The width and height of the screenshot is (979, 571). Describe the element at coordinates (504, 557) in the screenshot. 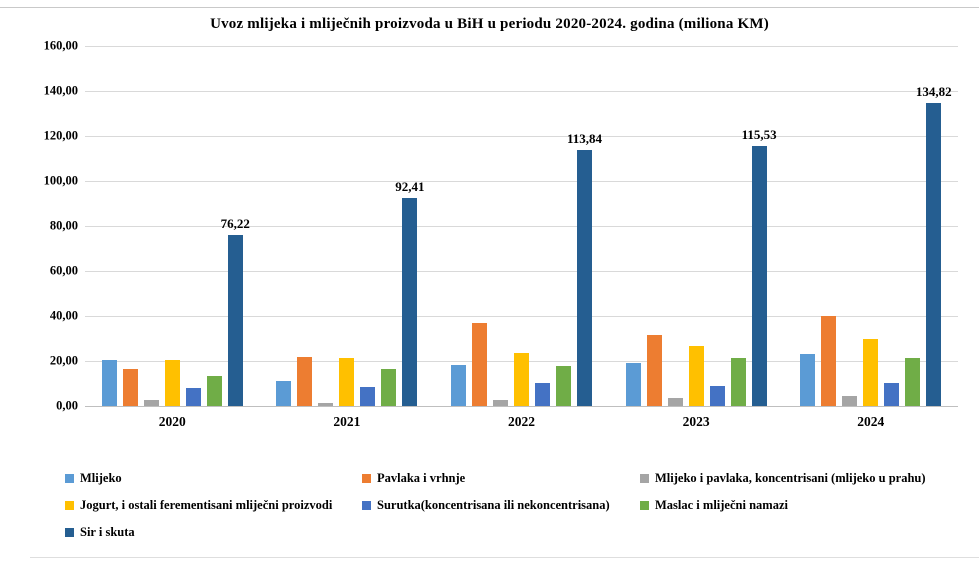

I see `bottom-divider` at that location.